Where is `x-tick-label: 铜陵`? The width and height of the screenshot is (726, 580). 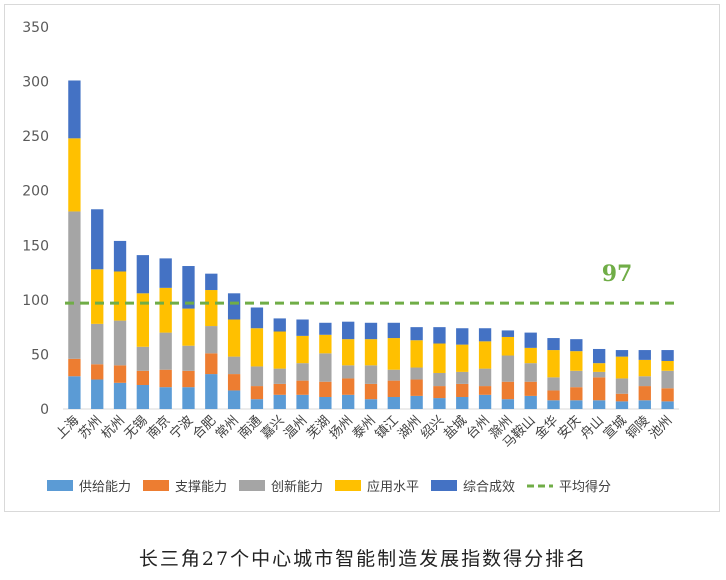
x-tick-label: 铜陵 is located at coordinates (638, 427).